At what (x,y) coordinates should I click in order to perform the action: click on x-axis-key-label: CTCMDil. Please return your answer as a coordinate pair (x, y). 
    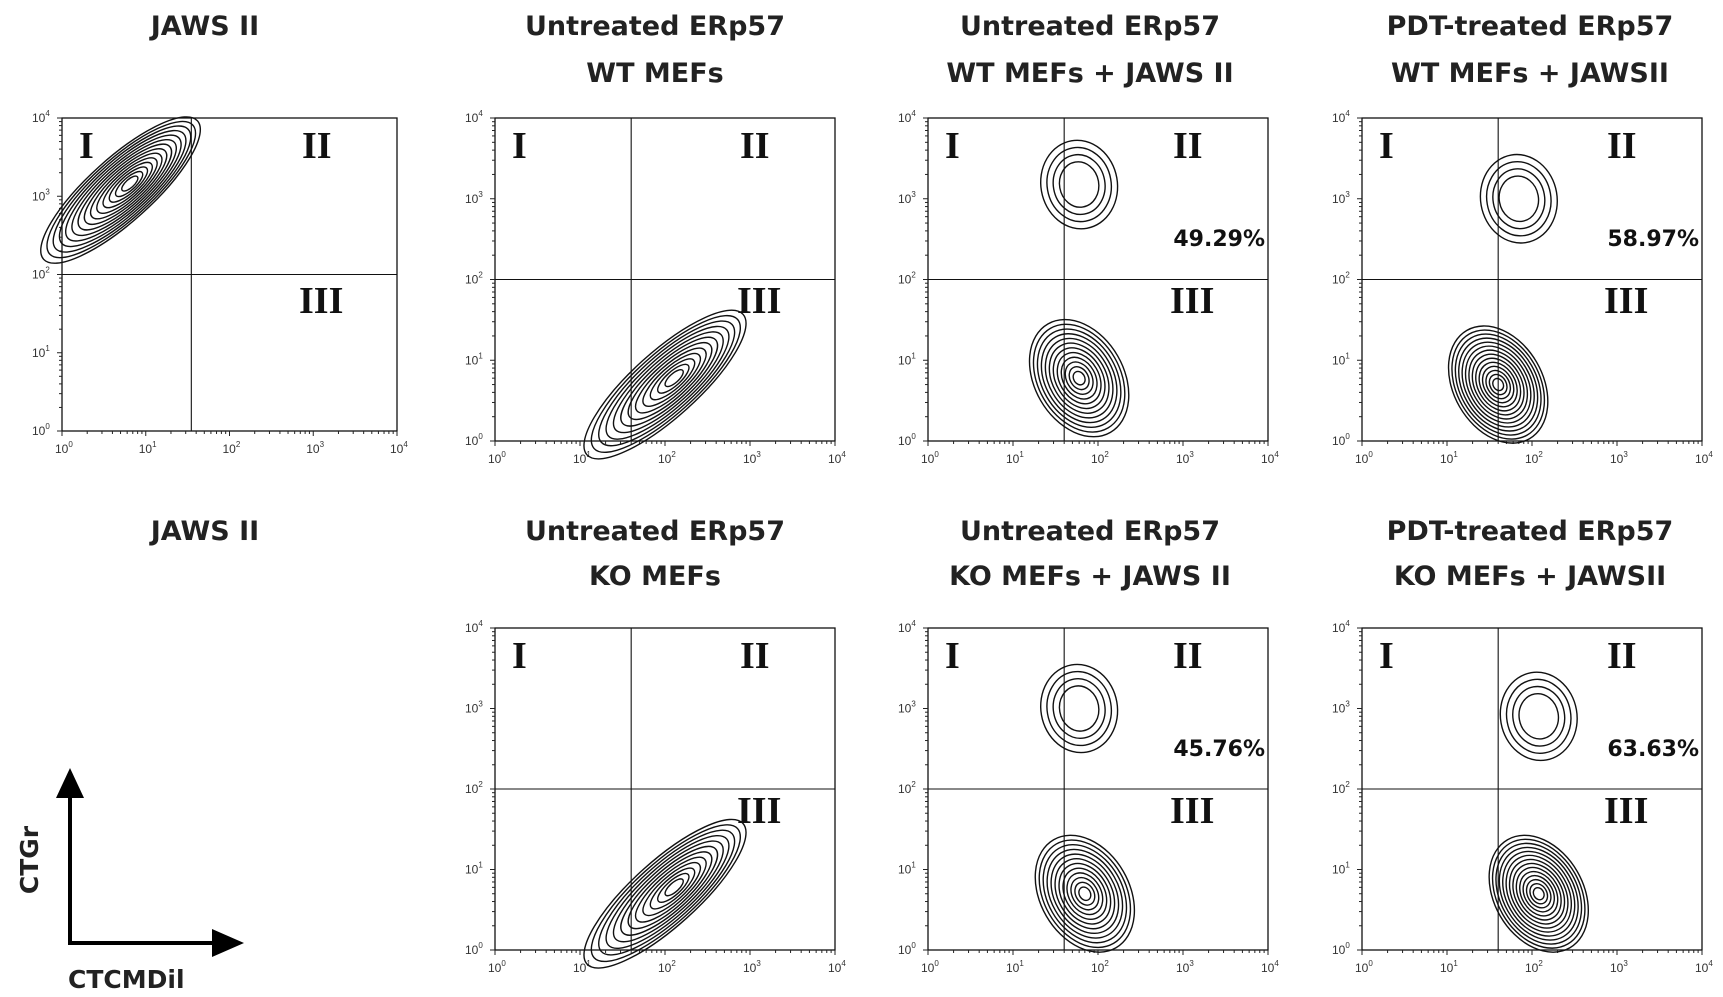
    Looking at the image, I should click on (126, 979).